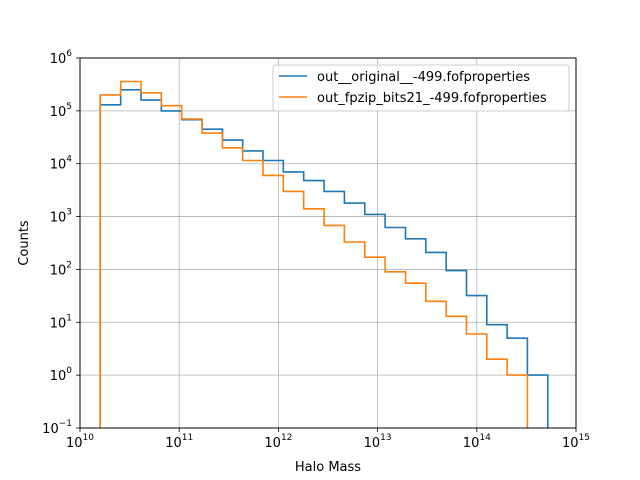  What do you see at coordinates (328, 467) in the screenshot?
I see `x-axis-label: Halo Mass` at bounding box center [328, 467].